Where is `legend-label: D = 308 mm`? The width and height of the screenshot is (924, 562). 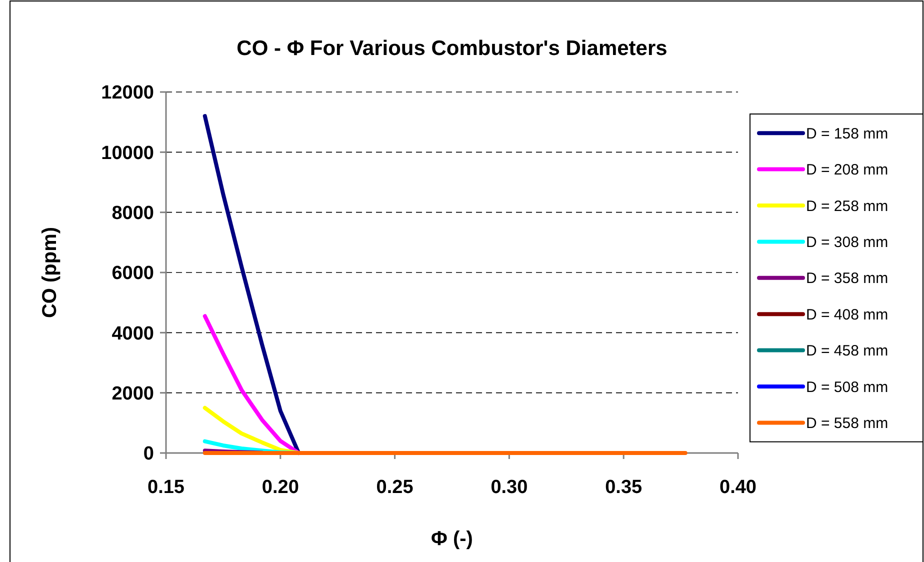 legend-label: D = 308 mm is located at coordinates (847, 242).